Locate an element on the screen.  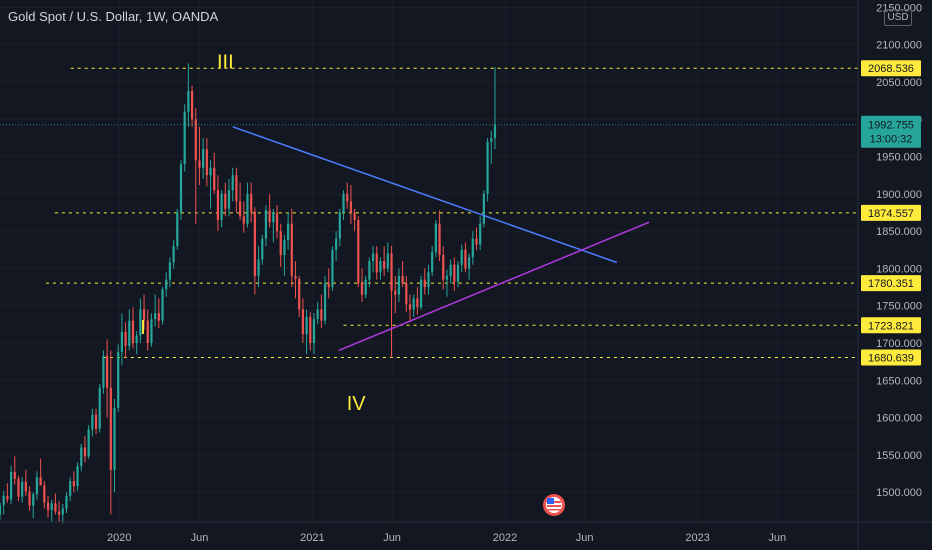
level-tag-label: 1723.821 is located at coordinates (891, 326).